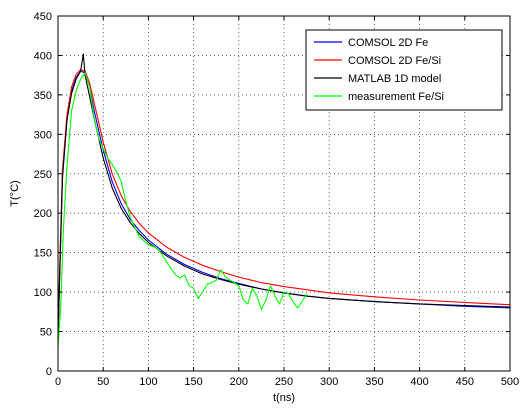 This screenshot has width=520, height=408. Describe the element at coordinates (284, 398) in the screenshot. I see `x-axis-label: t(ns)` at that location.